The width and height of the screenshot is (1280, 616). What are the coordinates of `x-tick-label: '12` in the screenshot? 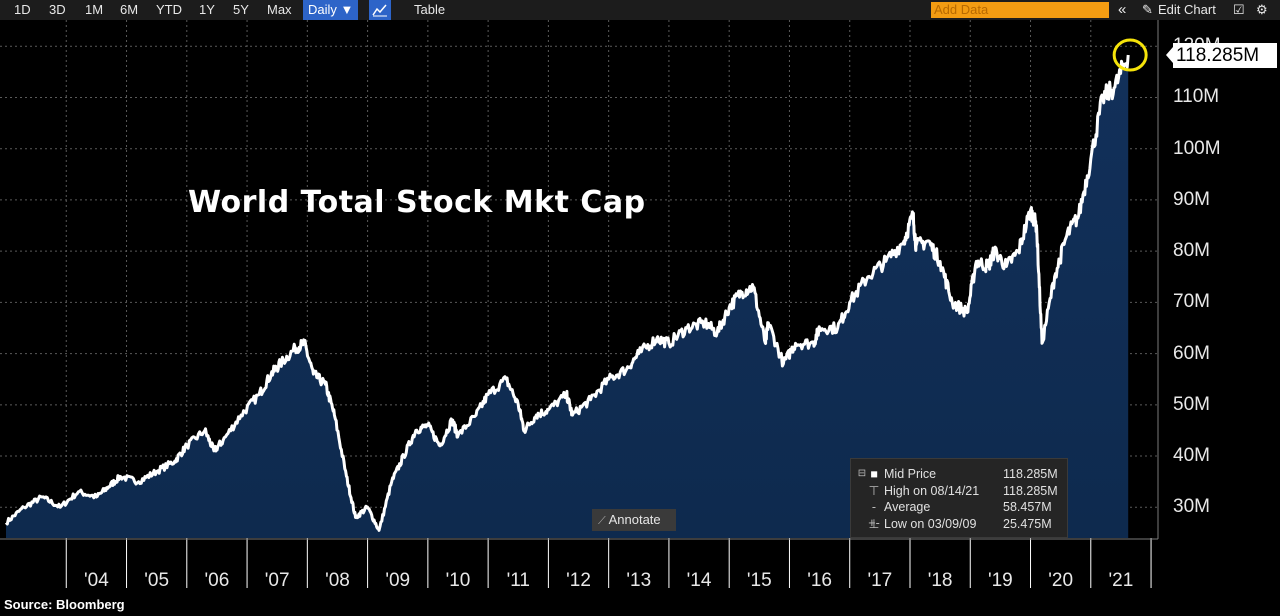 It's located at (578, 580).